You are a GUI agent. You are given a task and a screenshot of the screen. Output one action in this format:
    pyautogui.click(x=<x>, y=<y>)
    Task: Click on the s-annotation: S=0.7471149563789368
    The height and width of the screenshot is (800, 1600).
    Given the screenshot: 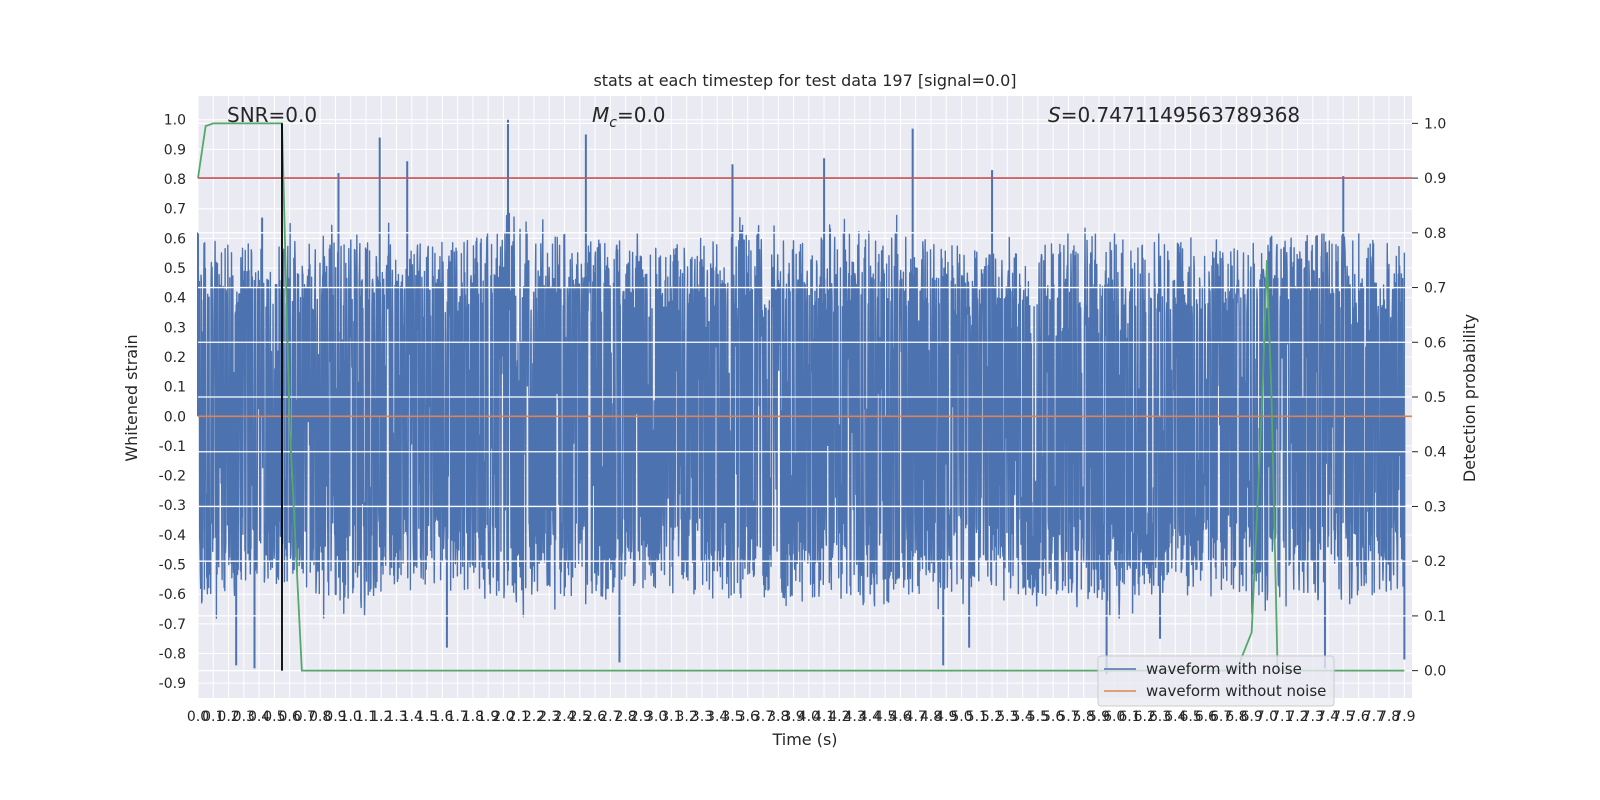 What is the action you would take?
    pyautogui.click(x=1174, y=115)
    